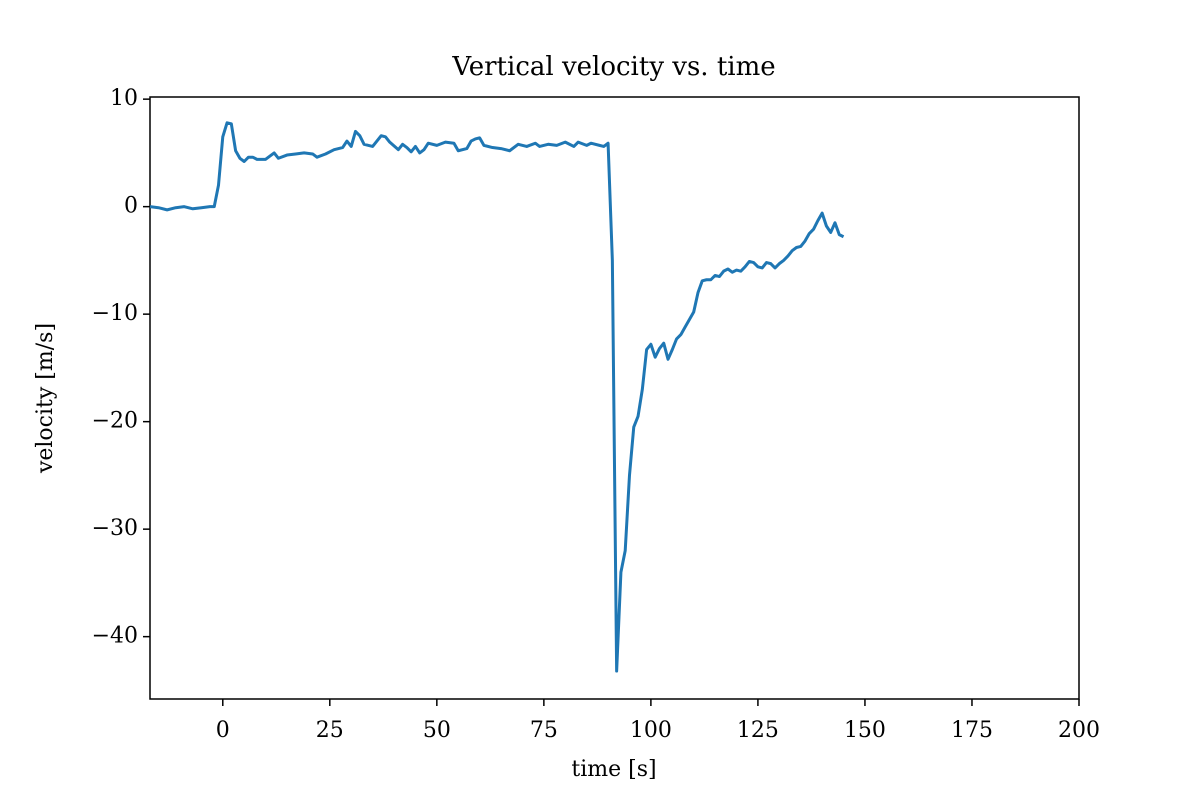 This screenshot has width=1200, height=800. I want to click on x-tick-label: 200, so click(1079, 730).